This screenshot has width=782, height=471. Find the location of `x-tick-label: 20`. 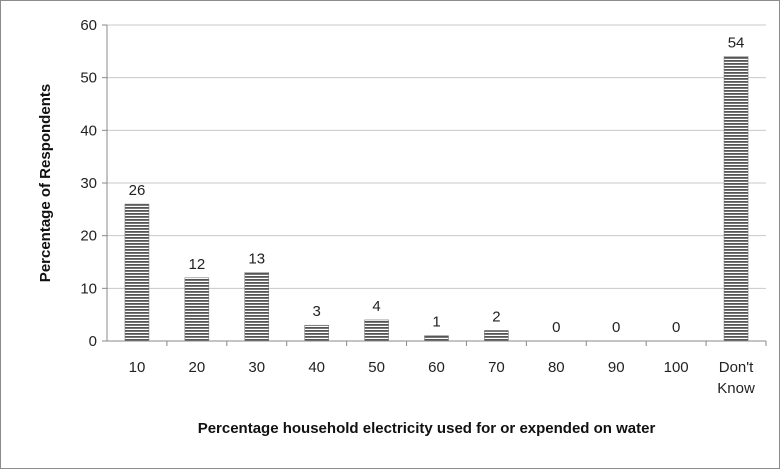

x-tick-label: 20 is located at coordinates (197, 367).